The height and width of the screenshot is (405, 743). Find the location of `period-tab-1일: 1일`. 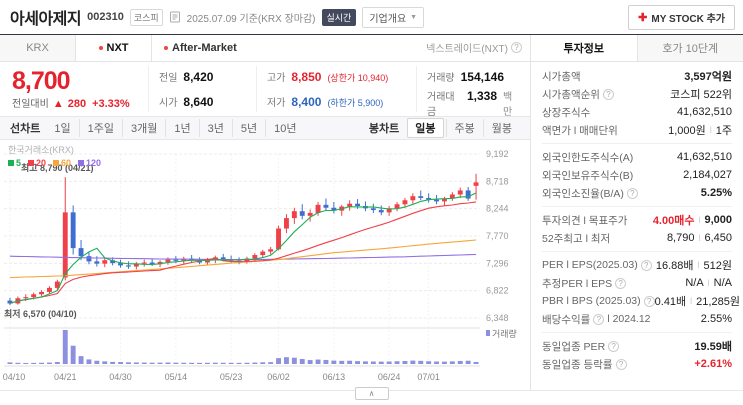

period-tab-1일: 1일 is located at coordinates (62, 129).